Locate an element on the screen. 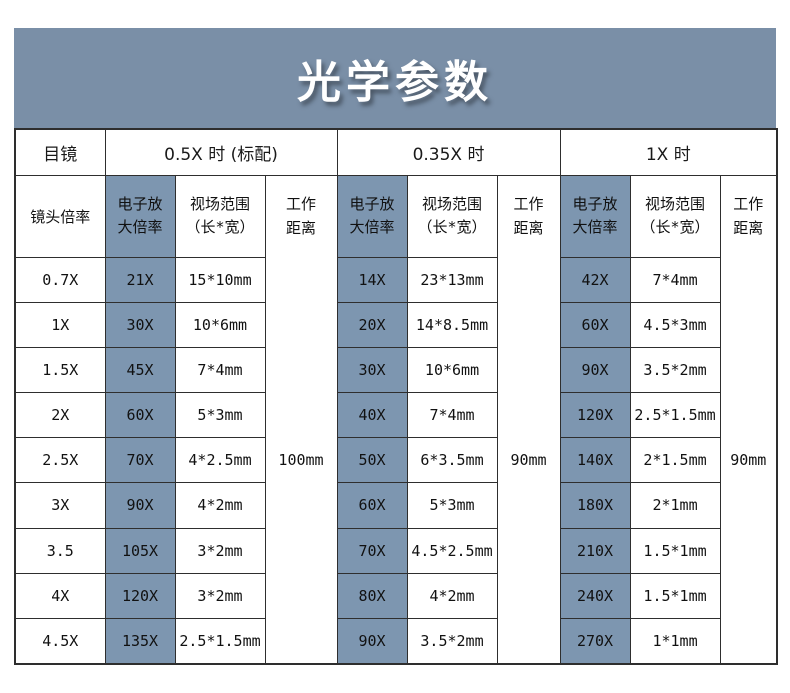  working-distance-cell-group3: 工作 距离 90mm is located at coordinates (748, 419).